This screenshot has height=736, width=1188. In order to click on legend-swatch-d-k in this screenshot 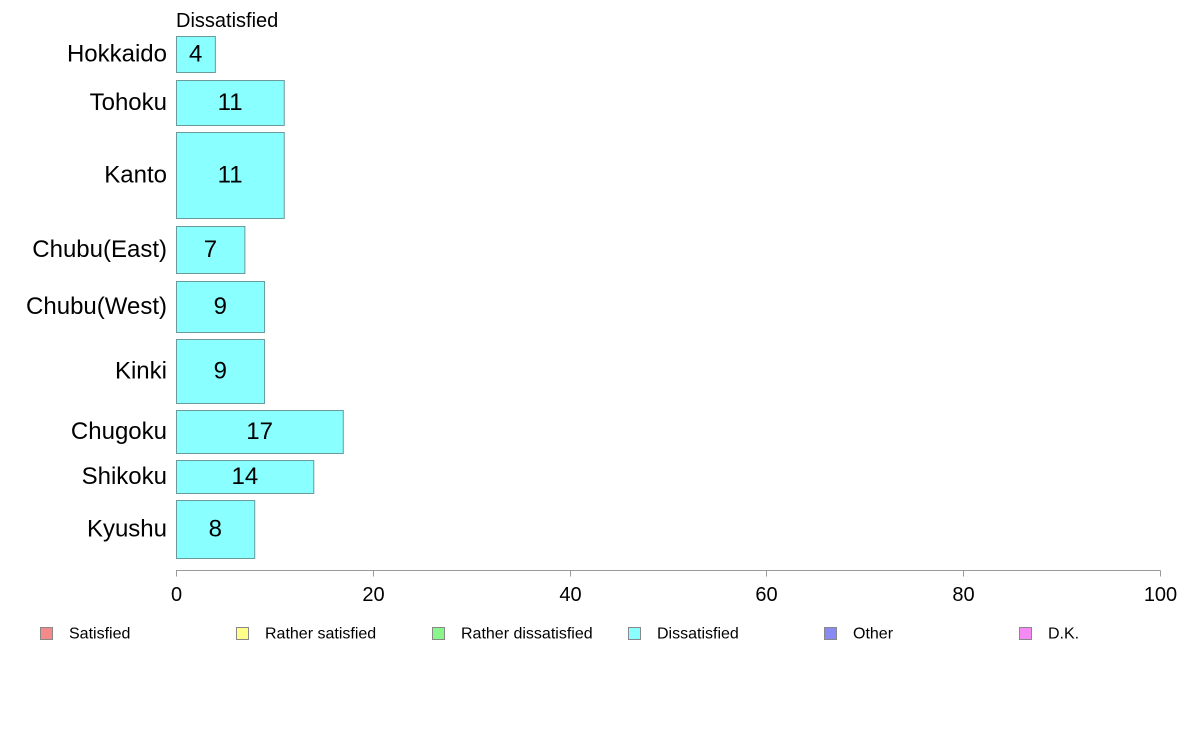, I will do `click(1025, 633)`.